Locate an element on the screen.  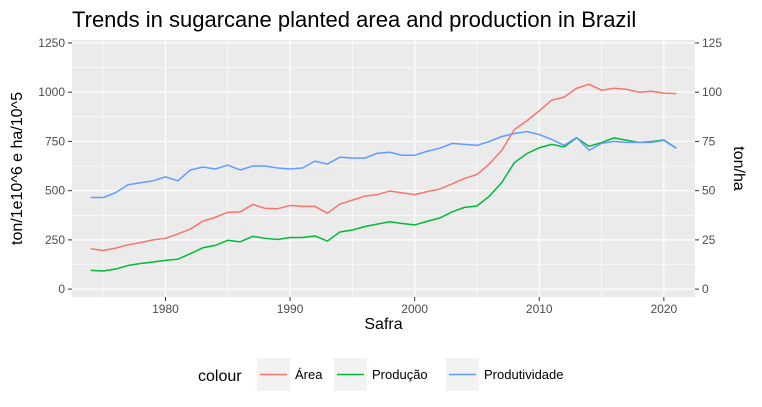
y-left-tick-label: 1000 is located at coordinates (51, 92).